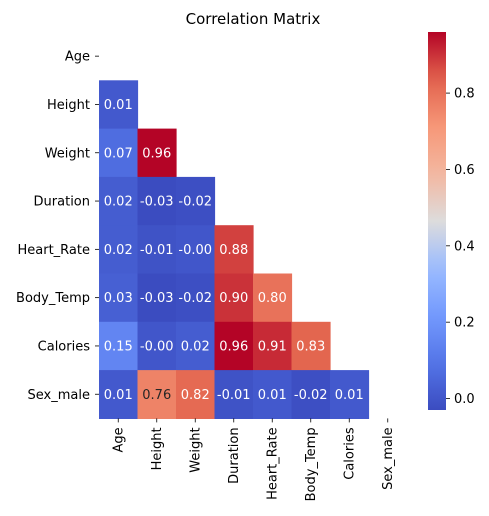  What do you see at coordinates (388, 458) in the screenshot?
I see `x-tick-label: Sex_male` at bounding box center [388, 458].